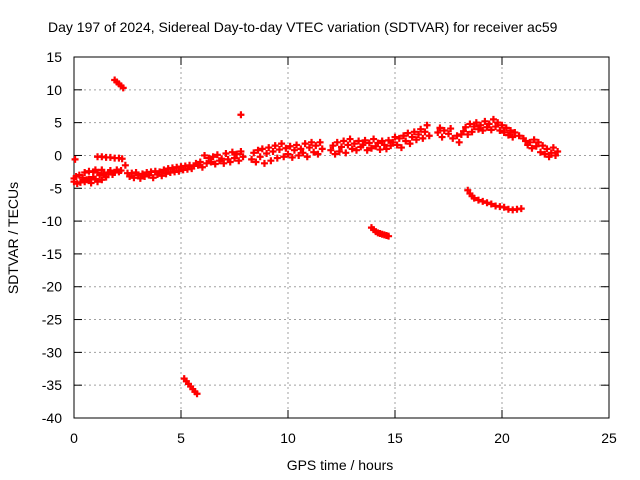 The height and width of the screenshot is (480, 640). What do you see at coordinates (52, 237) in the screenshot?
I see `y-tick-labels: -40 -35 -30 -25 -20 -15 -10 -5 0 5 10 15` at bounding box center [52, 237].